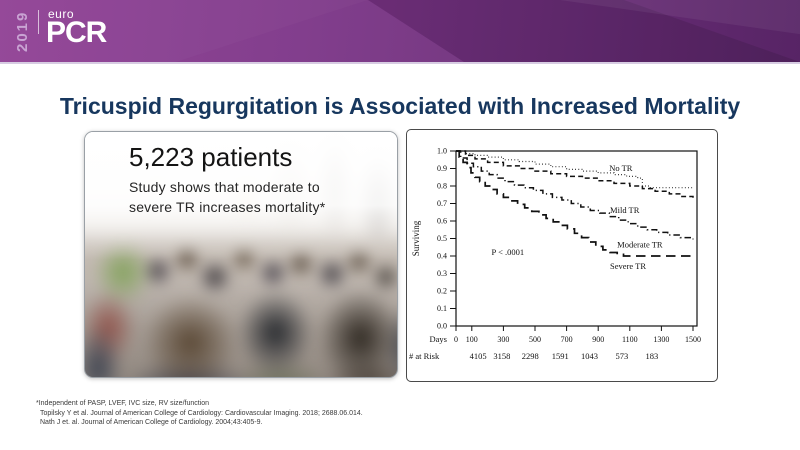 This screenshot has width=800, height=450. I want to click on x-tick-label: 1100, so click(630, 339).